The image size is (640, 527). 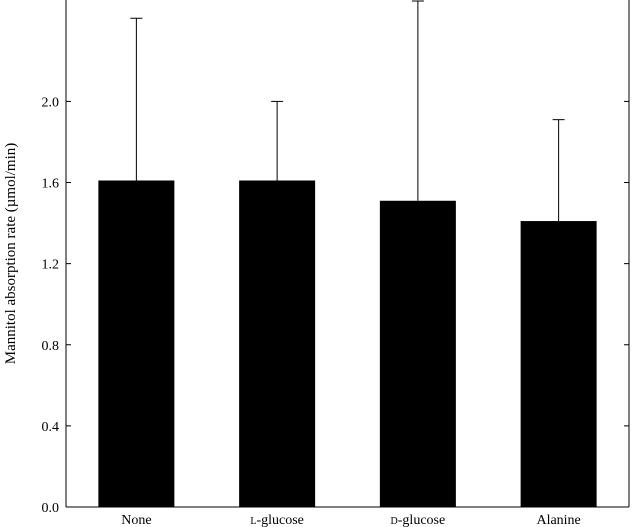 What do you see at coordinates (51, 184) in the screenshot?
I see `y-tick-label: 1.6` at bounding box center [51, 184].